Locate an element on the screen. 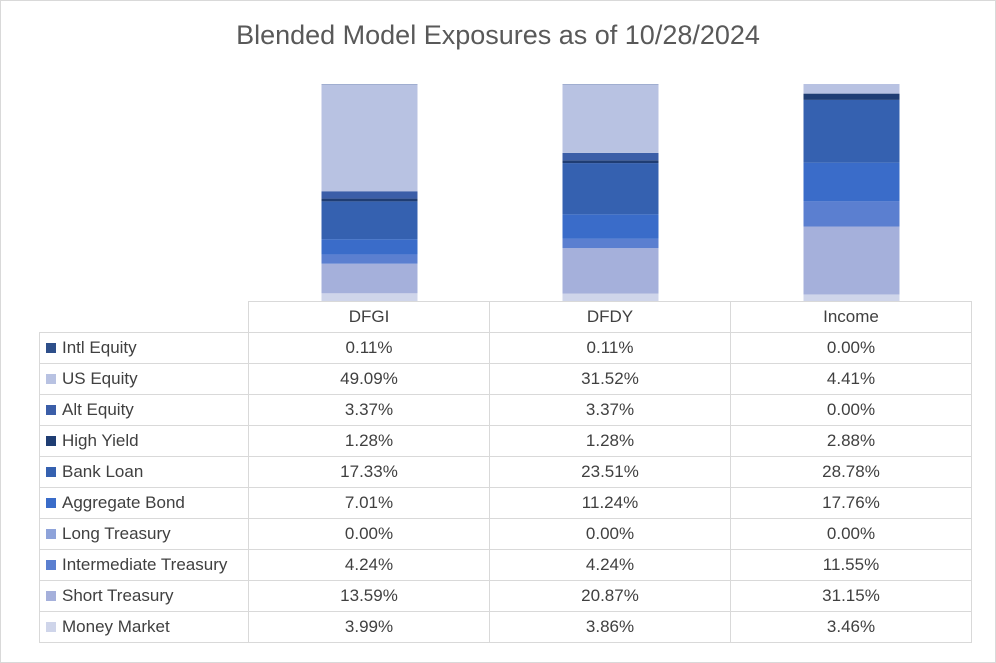 This screenshot has width=996, height=663. table-row: Aggregate Bond 7.01% 11.24% 17.76% is located at coordinates (505, 503).